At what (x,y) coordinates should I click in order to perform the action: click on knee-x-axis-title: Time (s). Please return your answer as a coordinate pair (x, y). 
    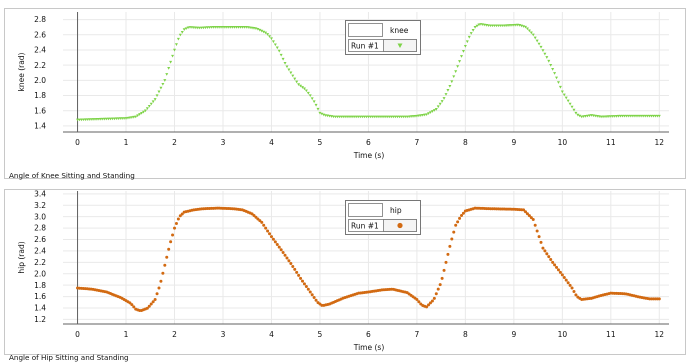
    Looking at the image, I should click on (369, 155).